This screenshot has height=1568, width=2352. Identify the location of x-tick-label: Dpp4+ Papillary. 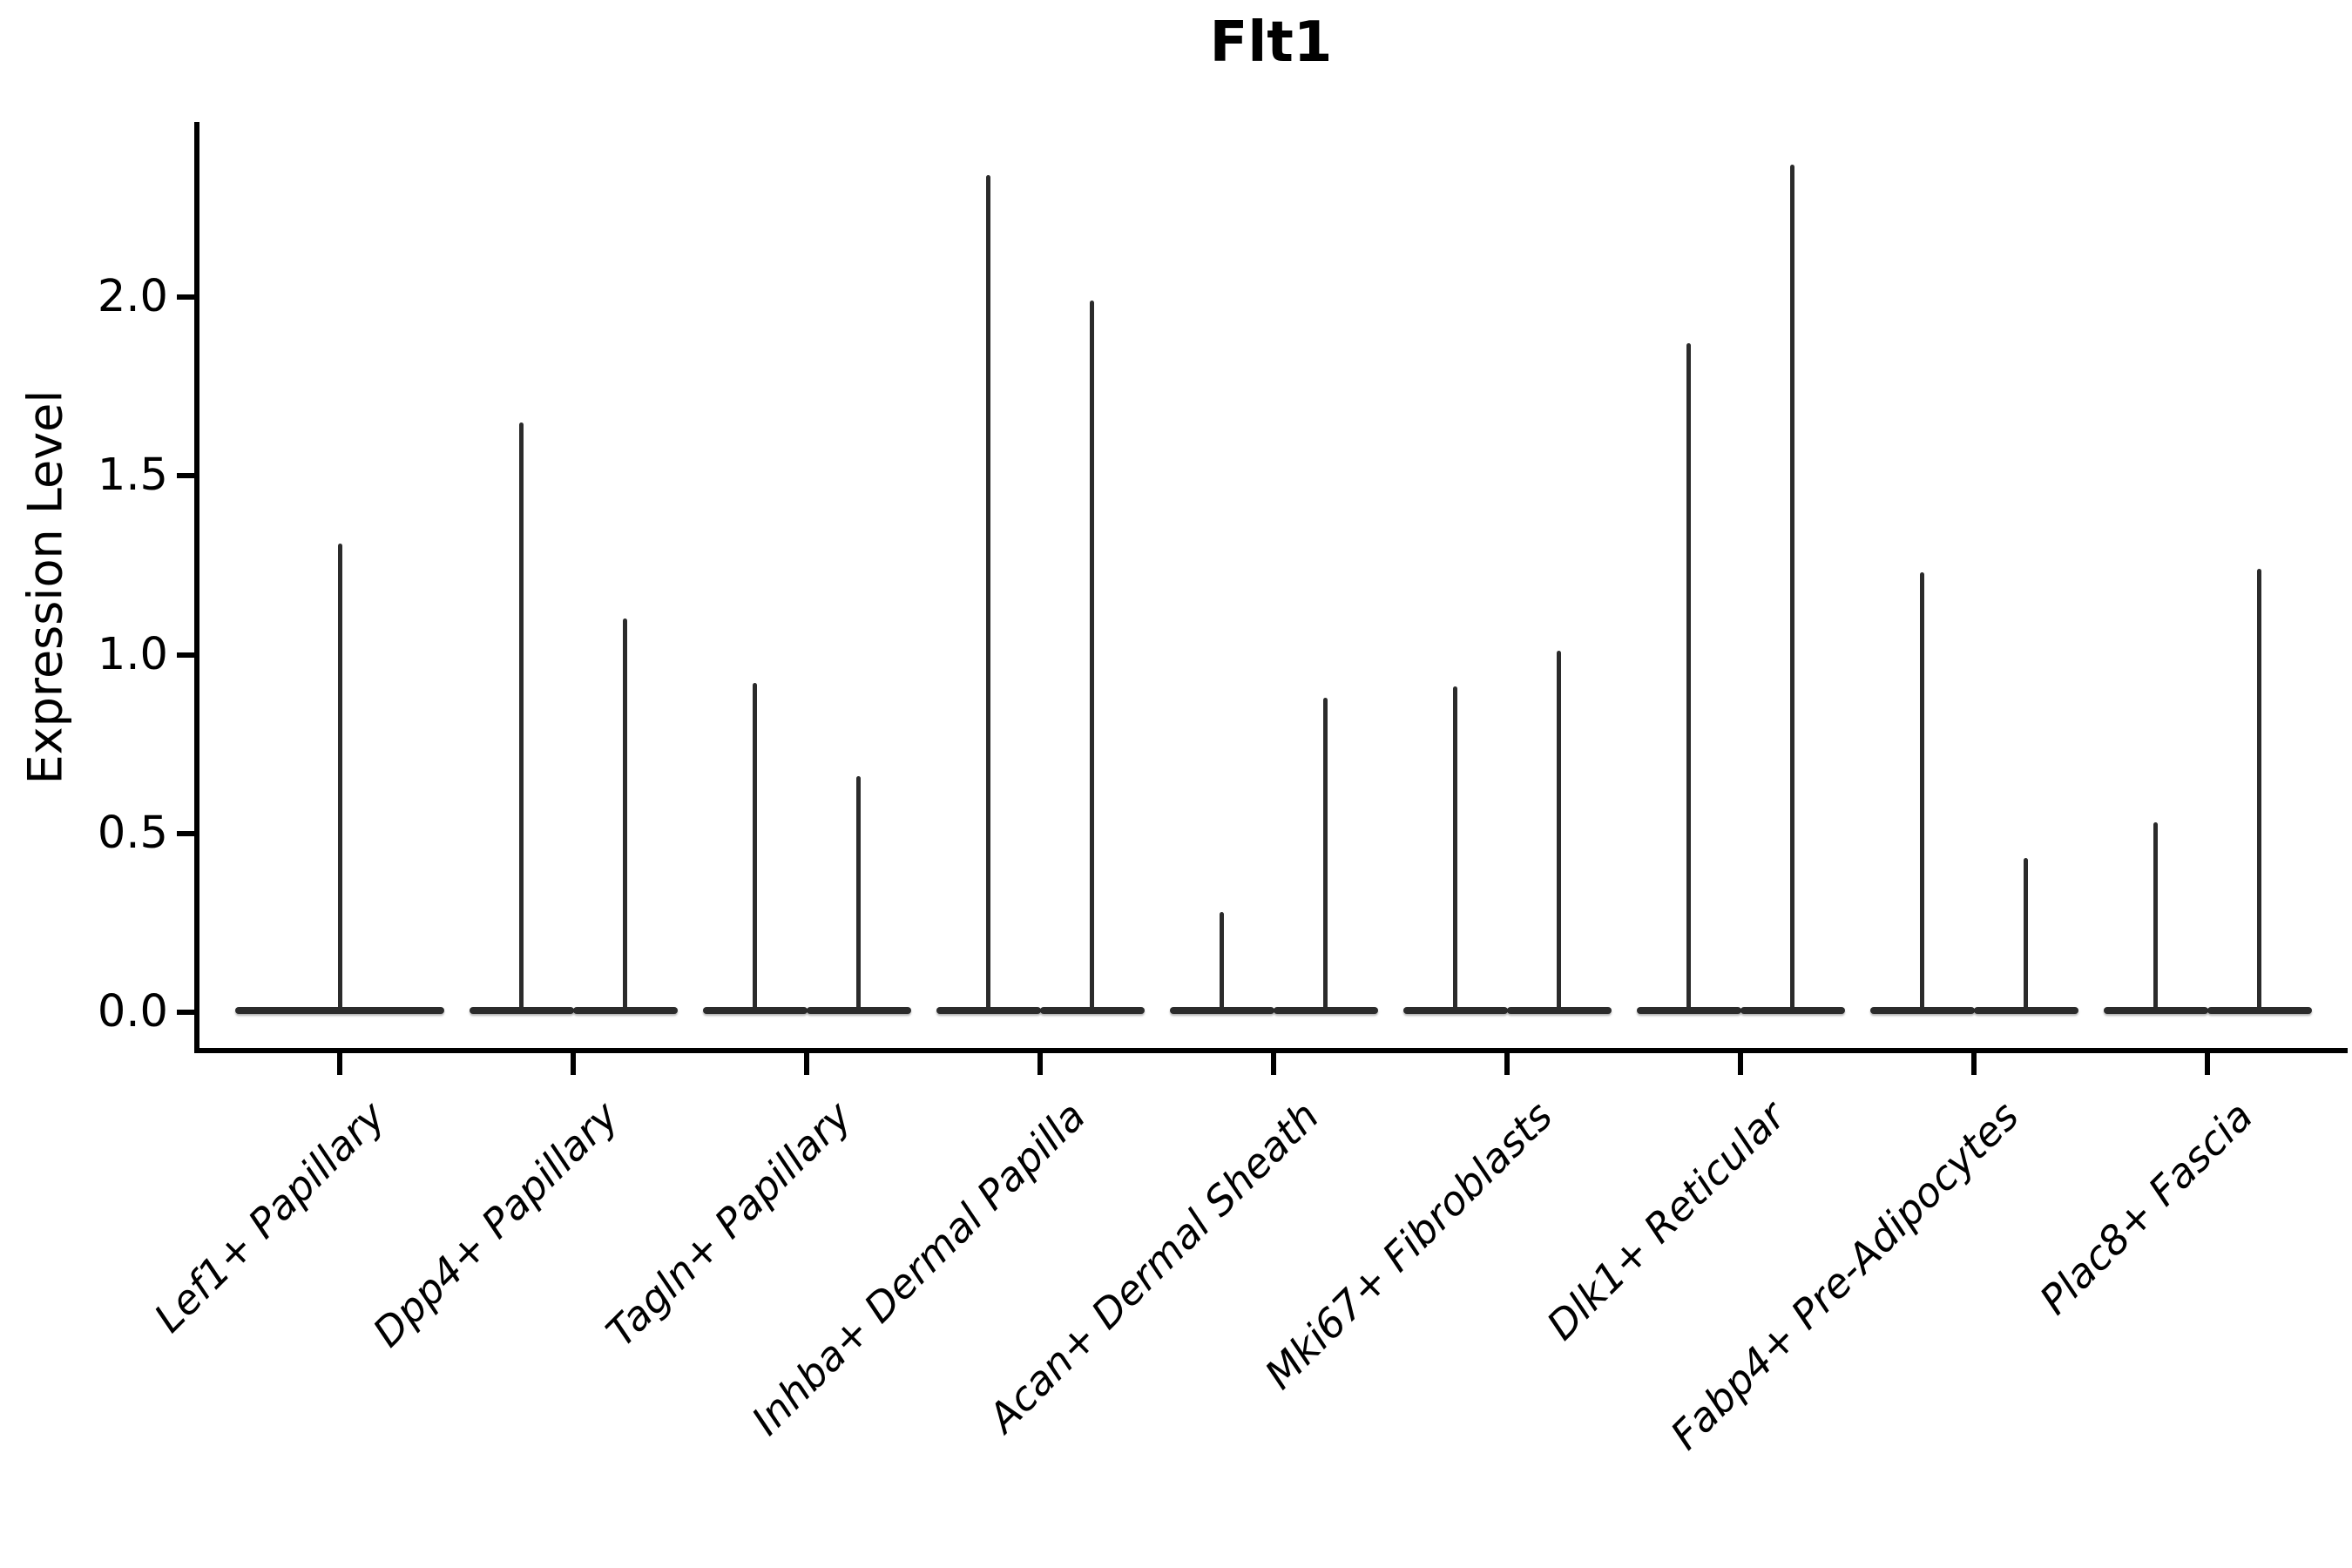
(495, 1224).